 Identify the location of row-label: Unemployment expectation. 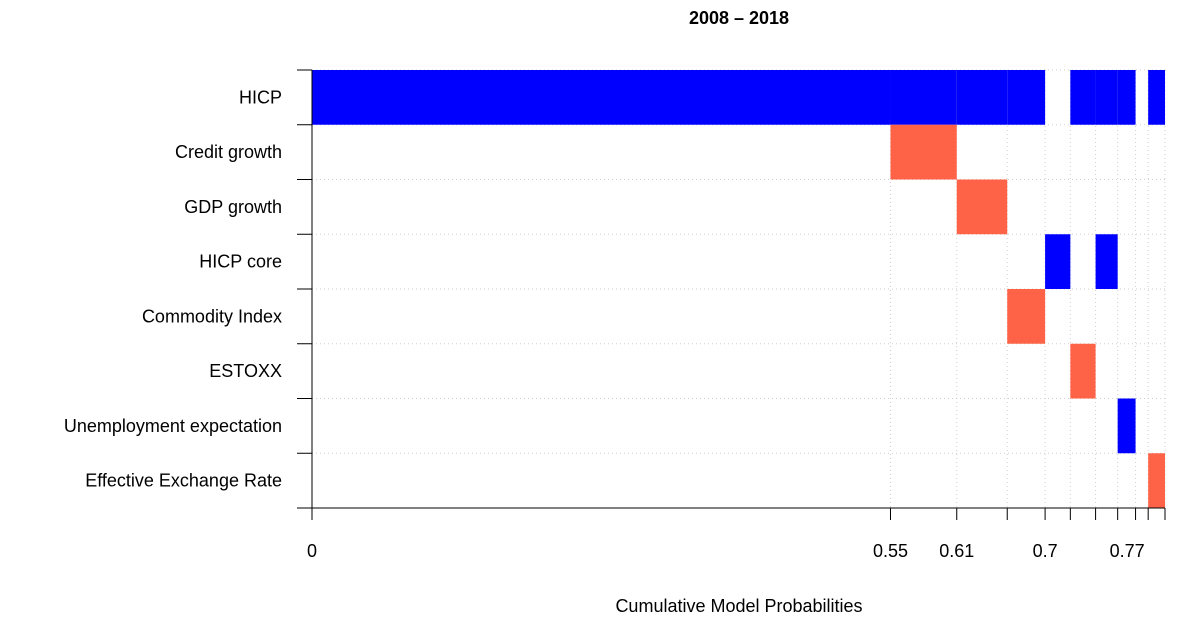
(173, 426).